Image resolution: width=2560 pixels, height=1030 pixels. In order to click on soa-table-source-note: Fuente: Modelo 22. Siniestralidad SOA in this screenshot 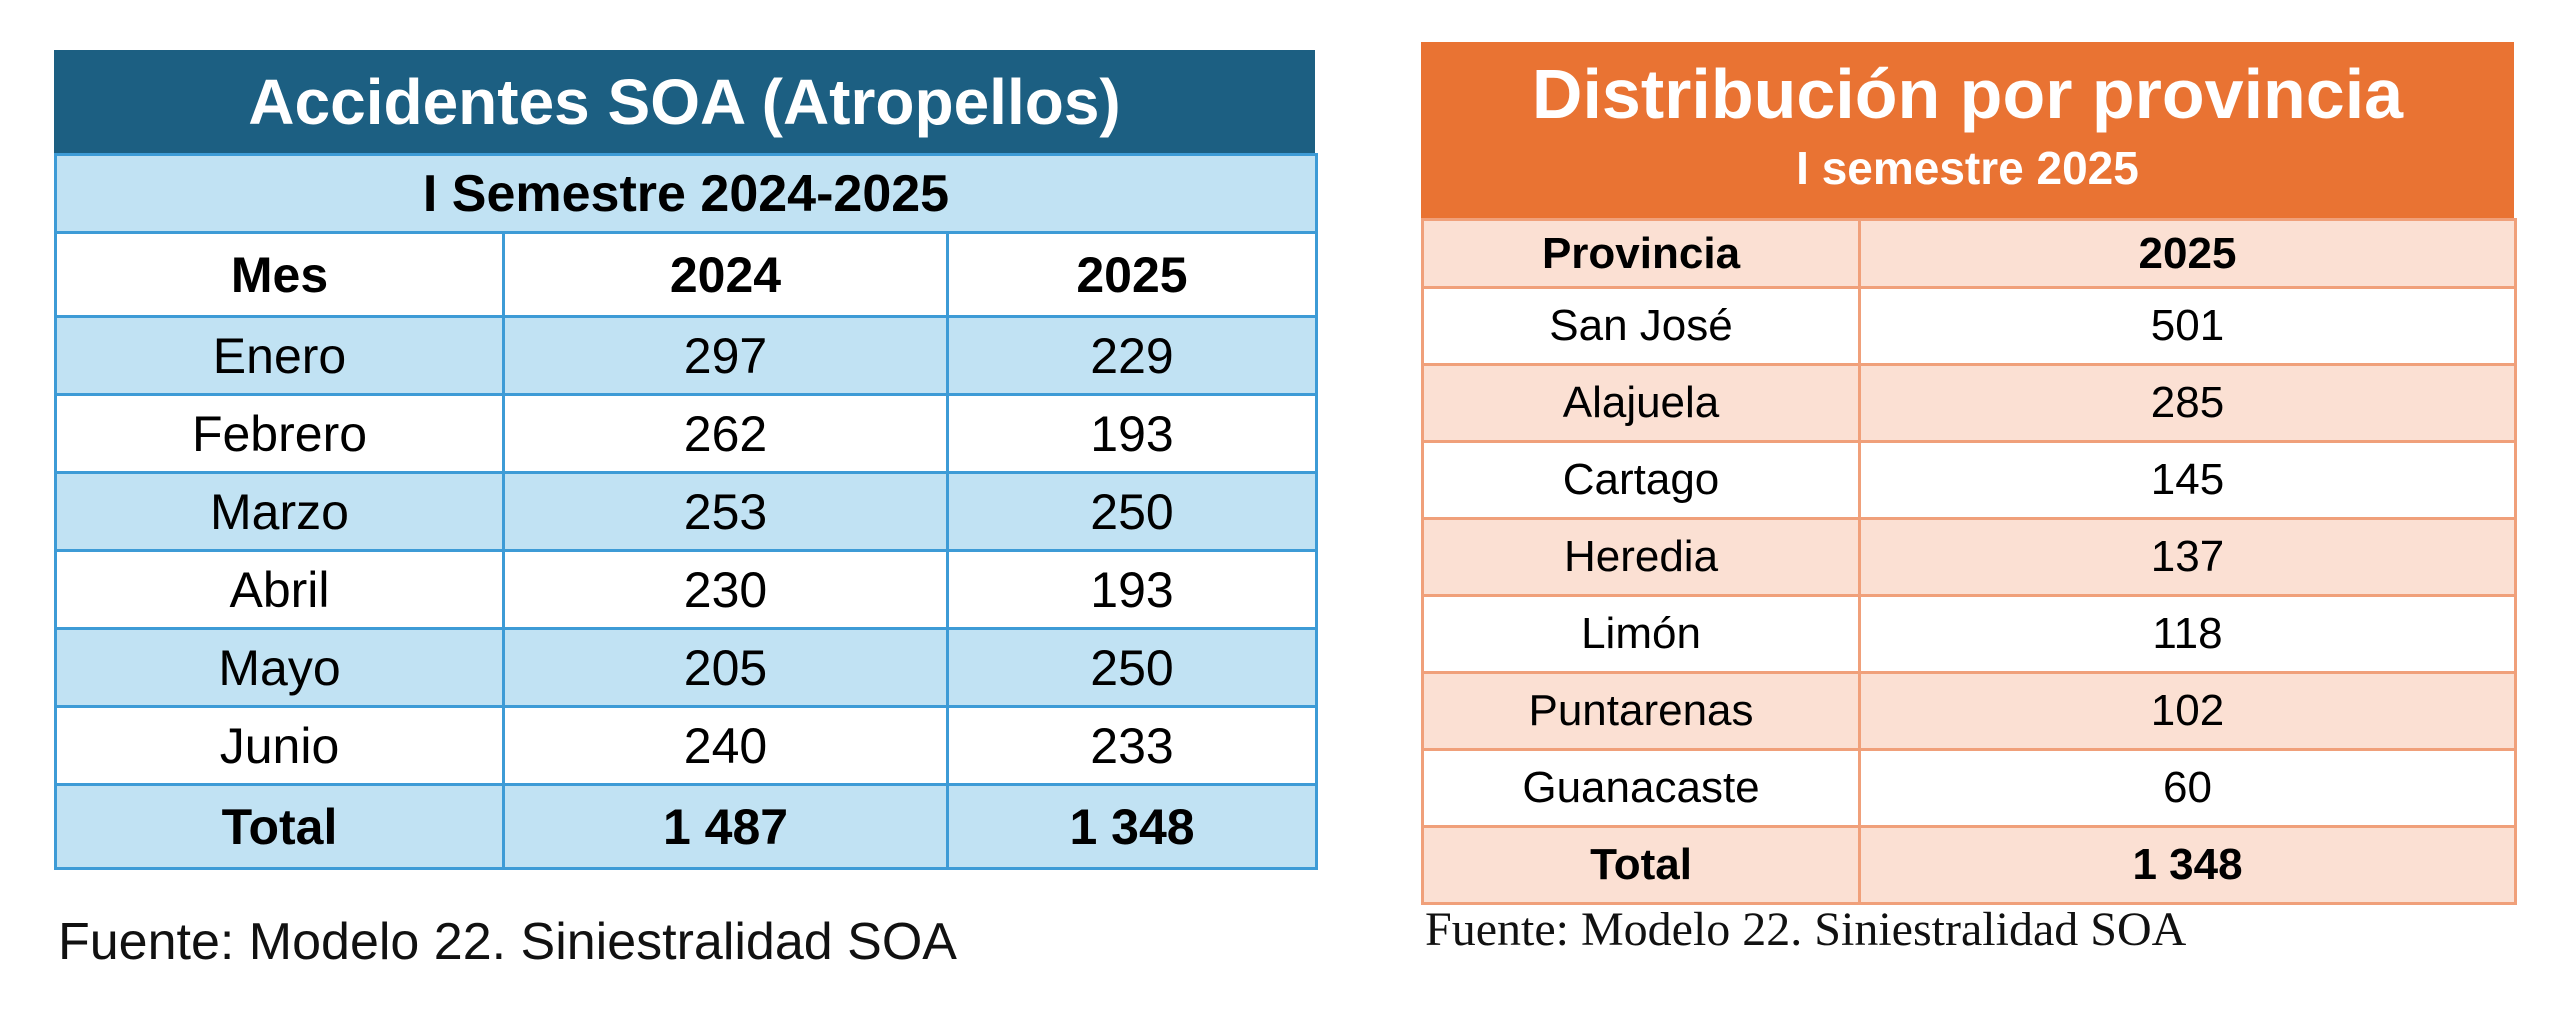, I will do `click(507, 942)`.